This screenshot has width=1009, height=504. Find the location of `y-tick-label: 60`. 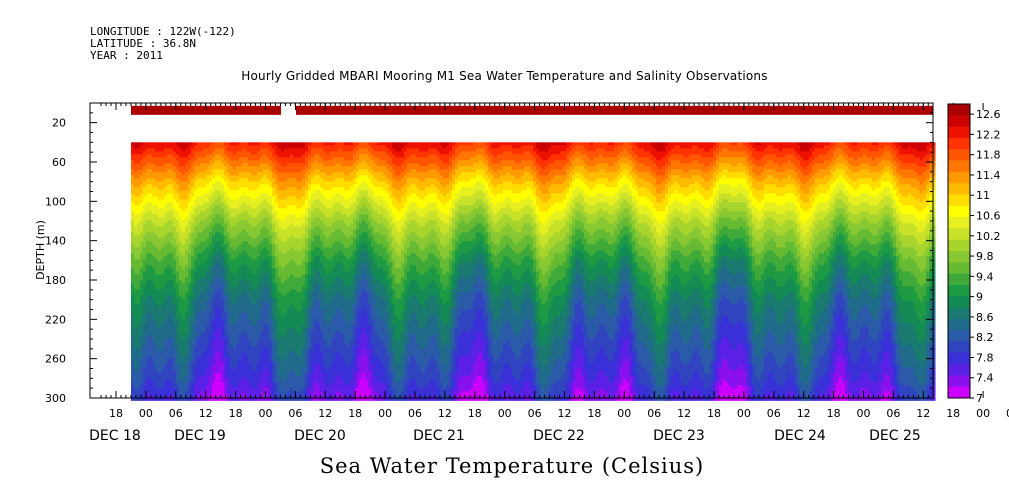

y-tick-label: 60 is located at coordinates (59, 162).